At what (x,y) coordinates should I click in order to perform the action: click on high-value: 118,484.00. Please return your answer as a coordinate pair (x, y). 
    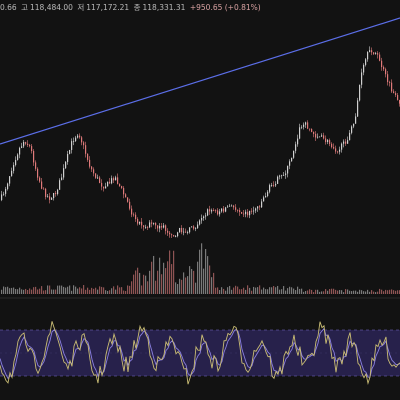
    Looking at the image, I should click on (51, 7).